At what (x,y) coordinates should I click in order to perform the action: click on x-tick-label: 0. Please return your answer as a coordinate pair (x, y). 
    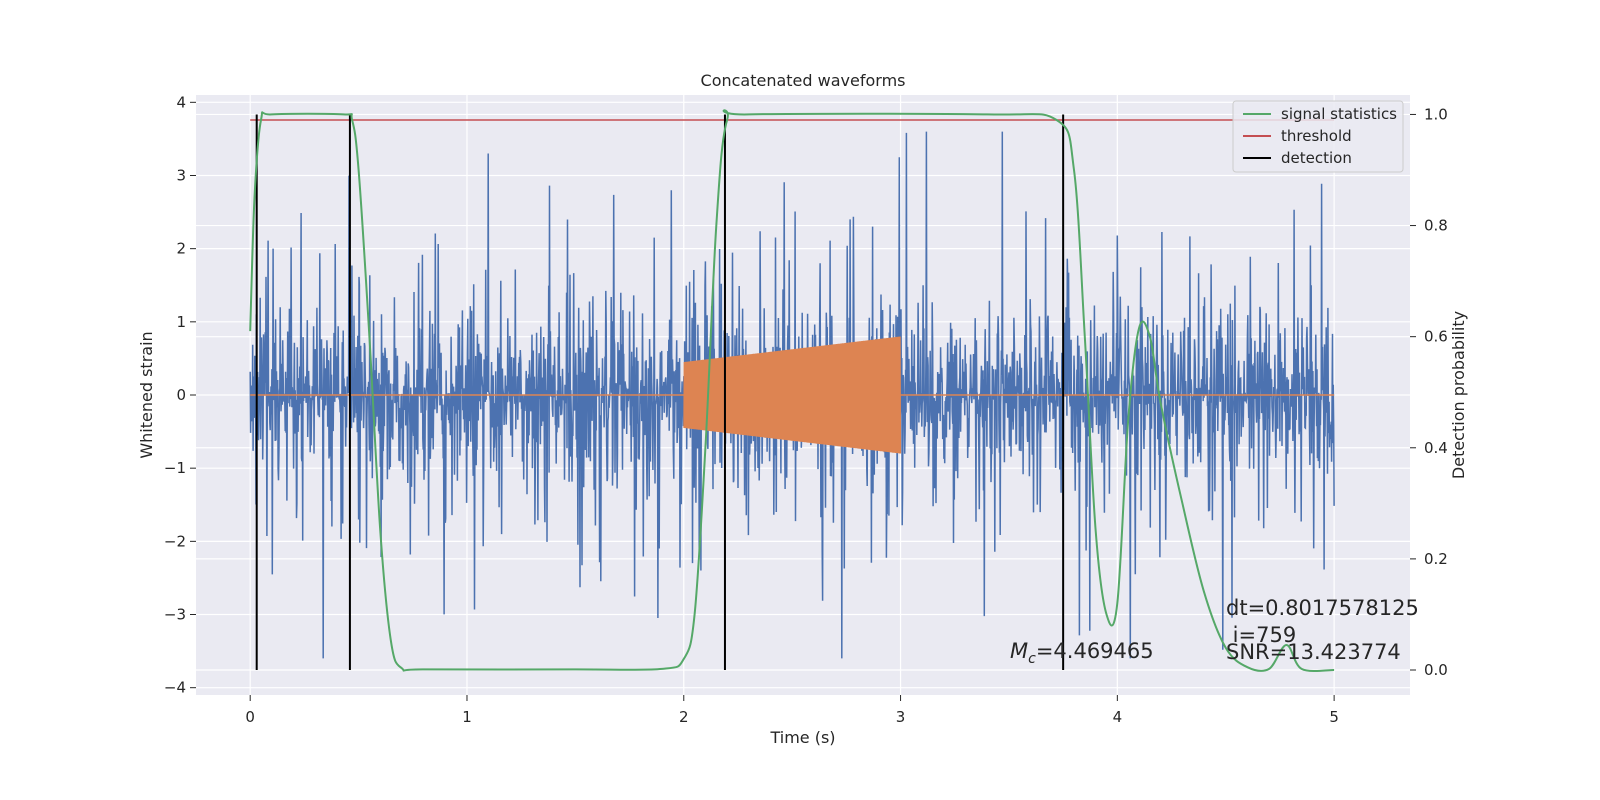
    Looking at the image, I should click on (250, 717).